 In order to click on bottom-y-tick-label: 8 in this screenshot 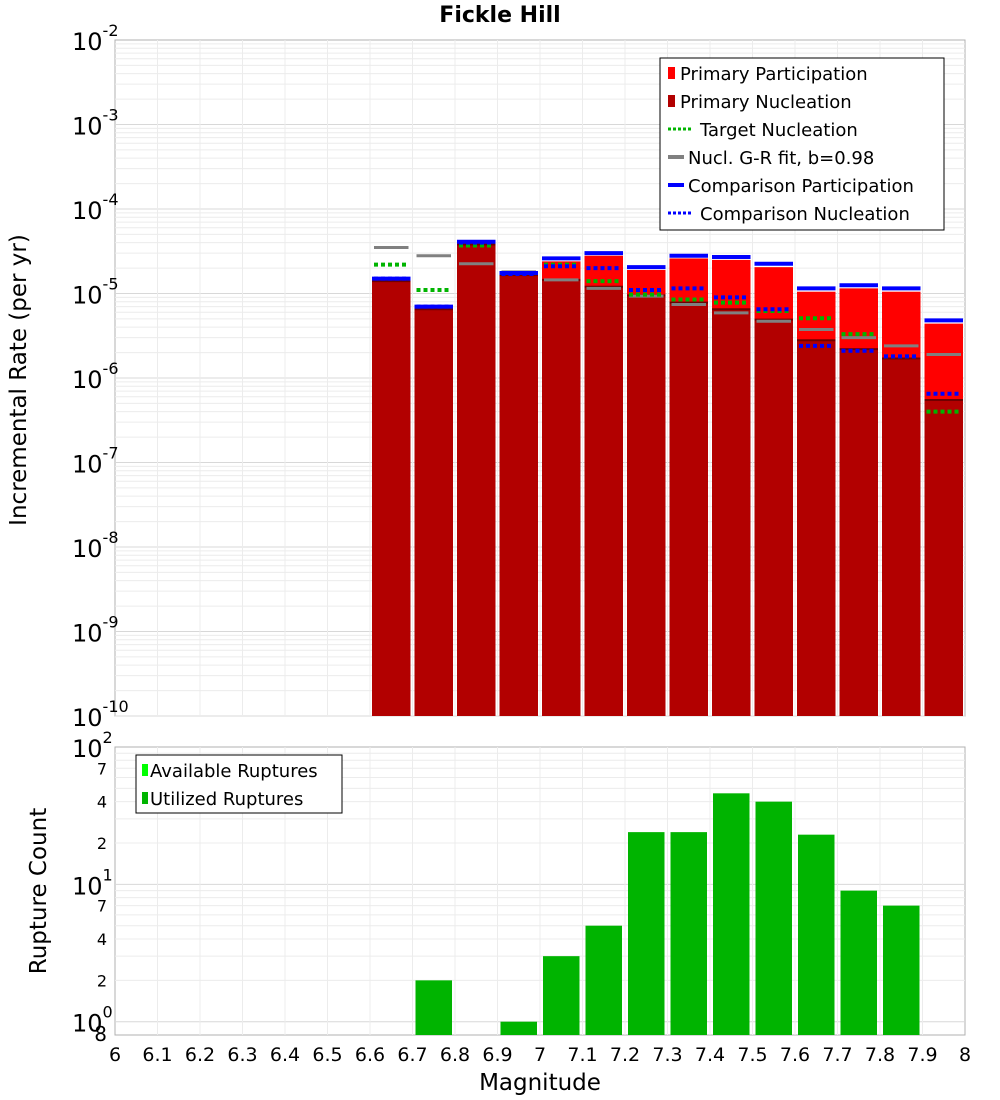, I will do `click(100, 1034)`.